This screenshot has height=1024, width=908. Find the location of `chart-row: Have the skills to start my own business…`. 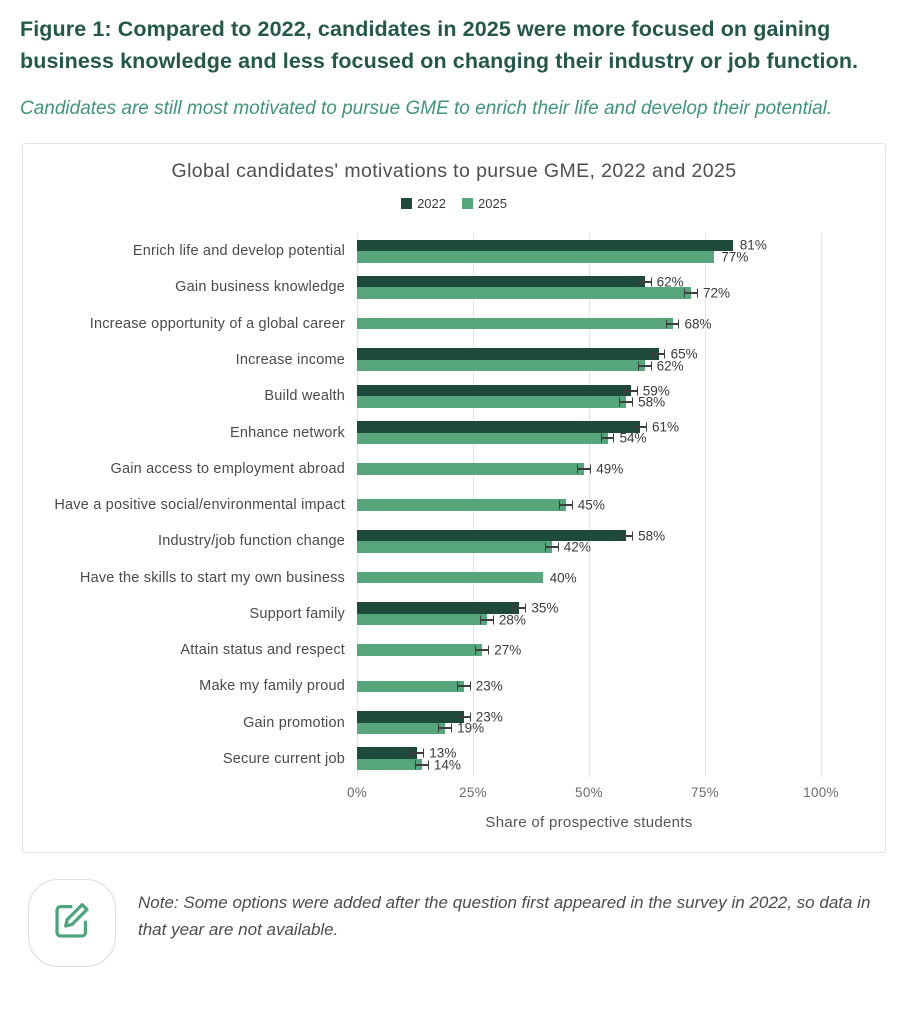

chart-row: Have the skills to start my own business… is located at coordinates (454, 577).